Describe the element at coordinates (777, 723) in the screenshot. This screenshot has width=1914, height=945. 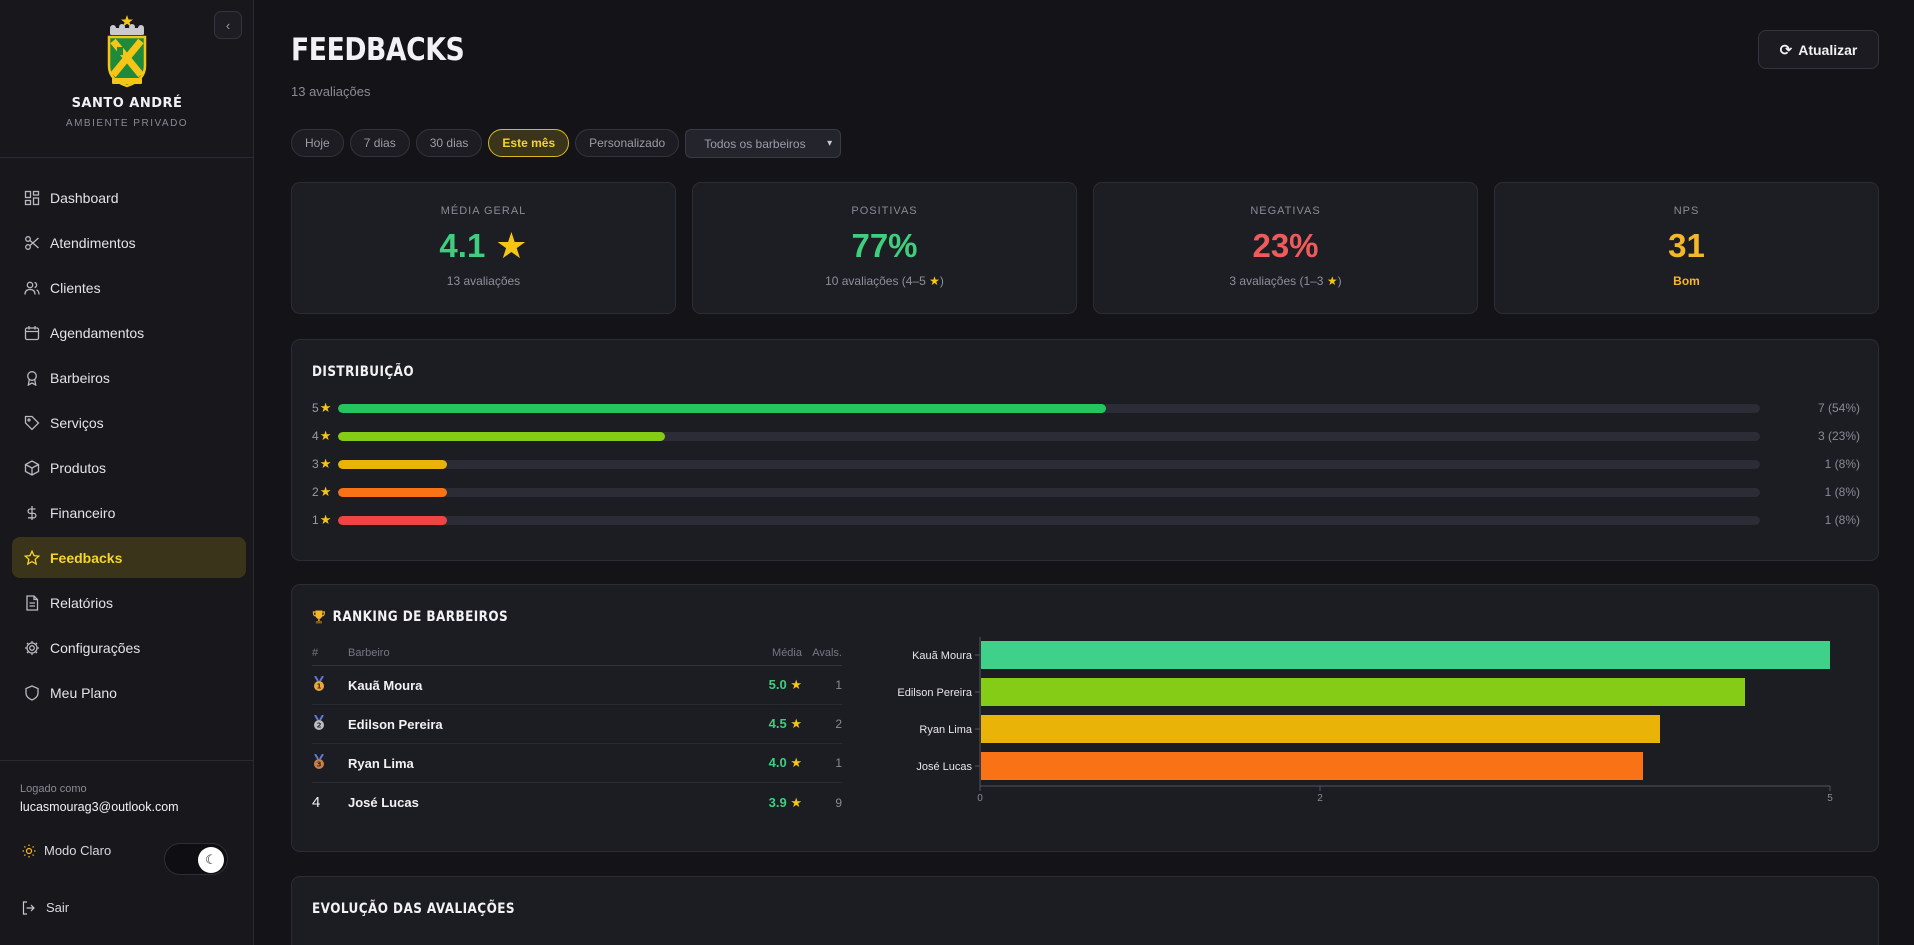
I see `average-value: 4.5` at that location.